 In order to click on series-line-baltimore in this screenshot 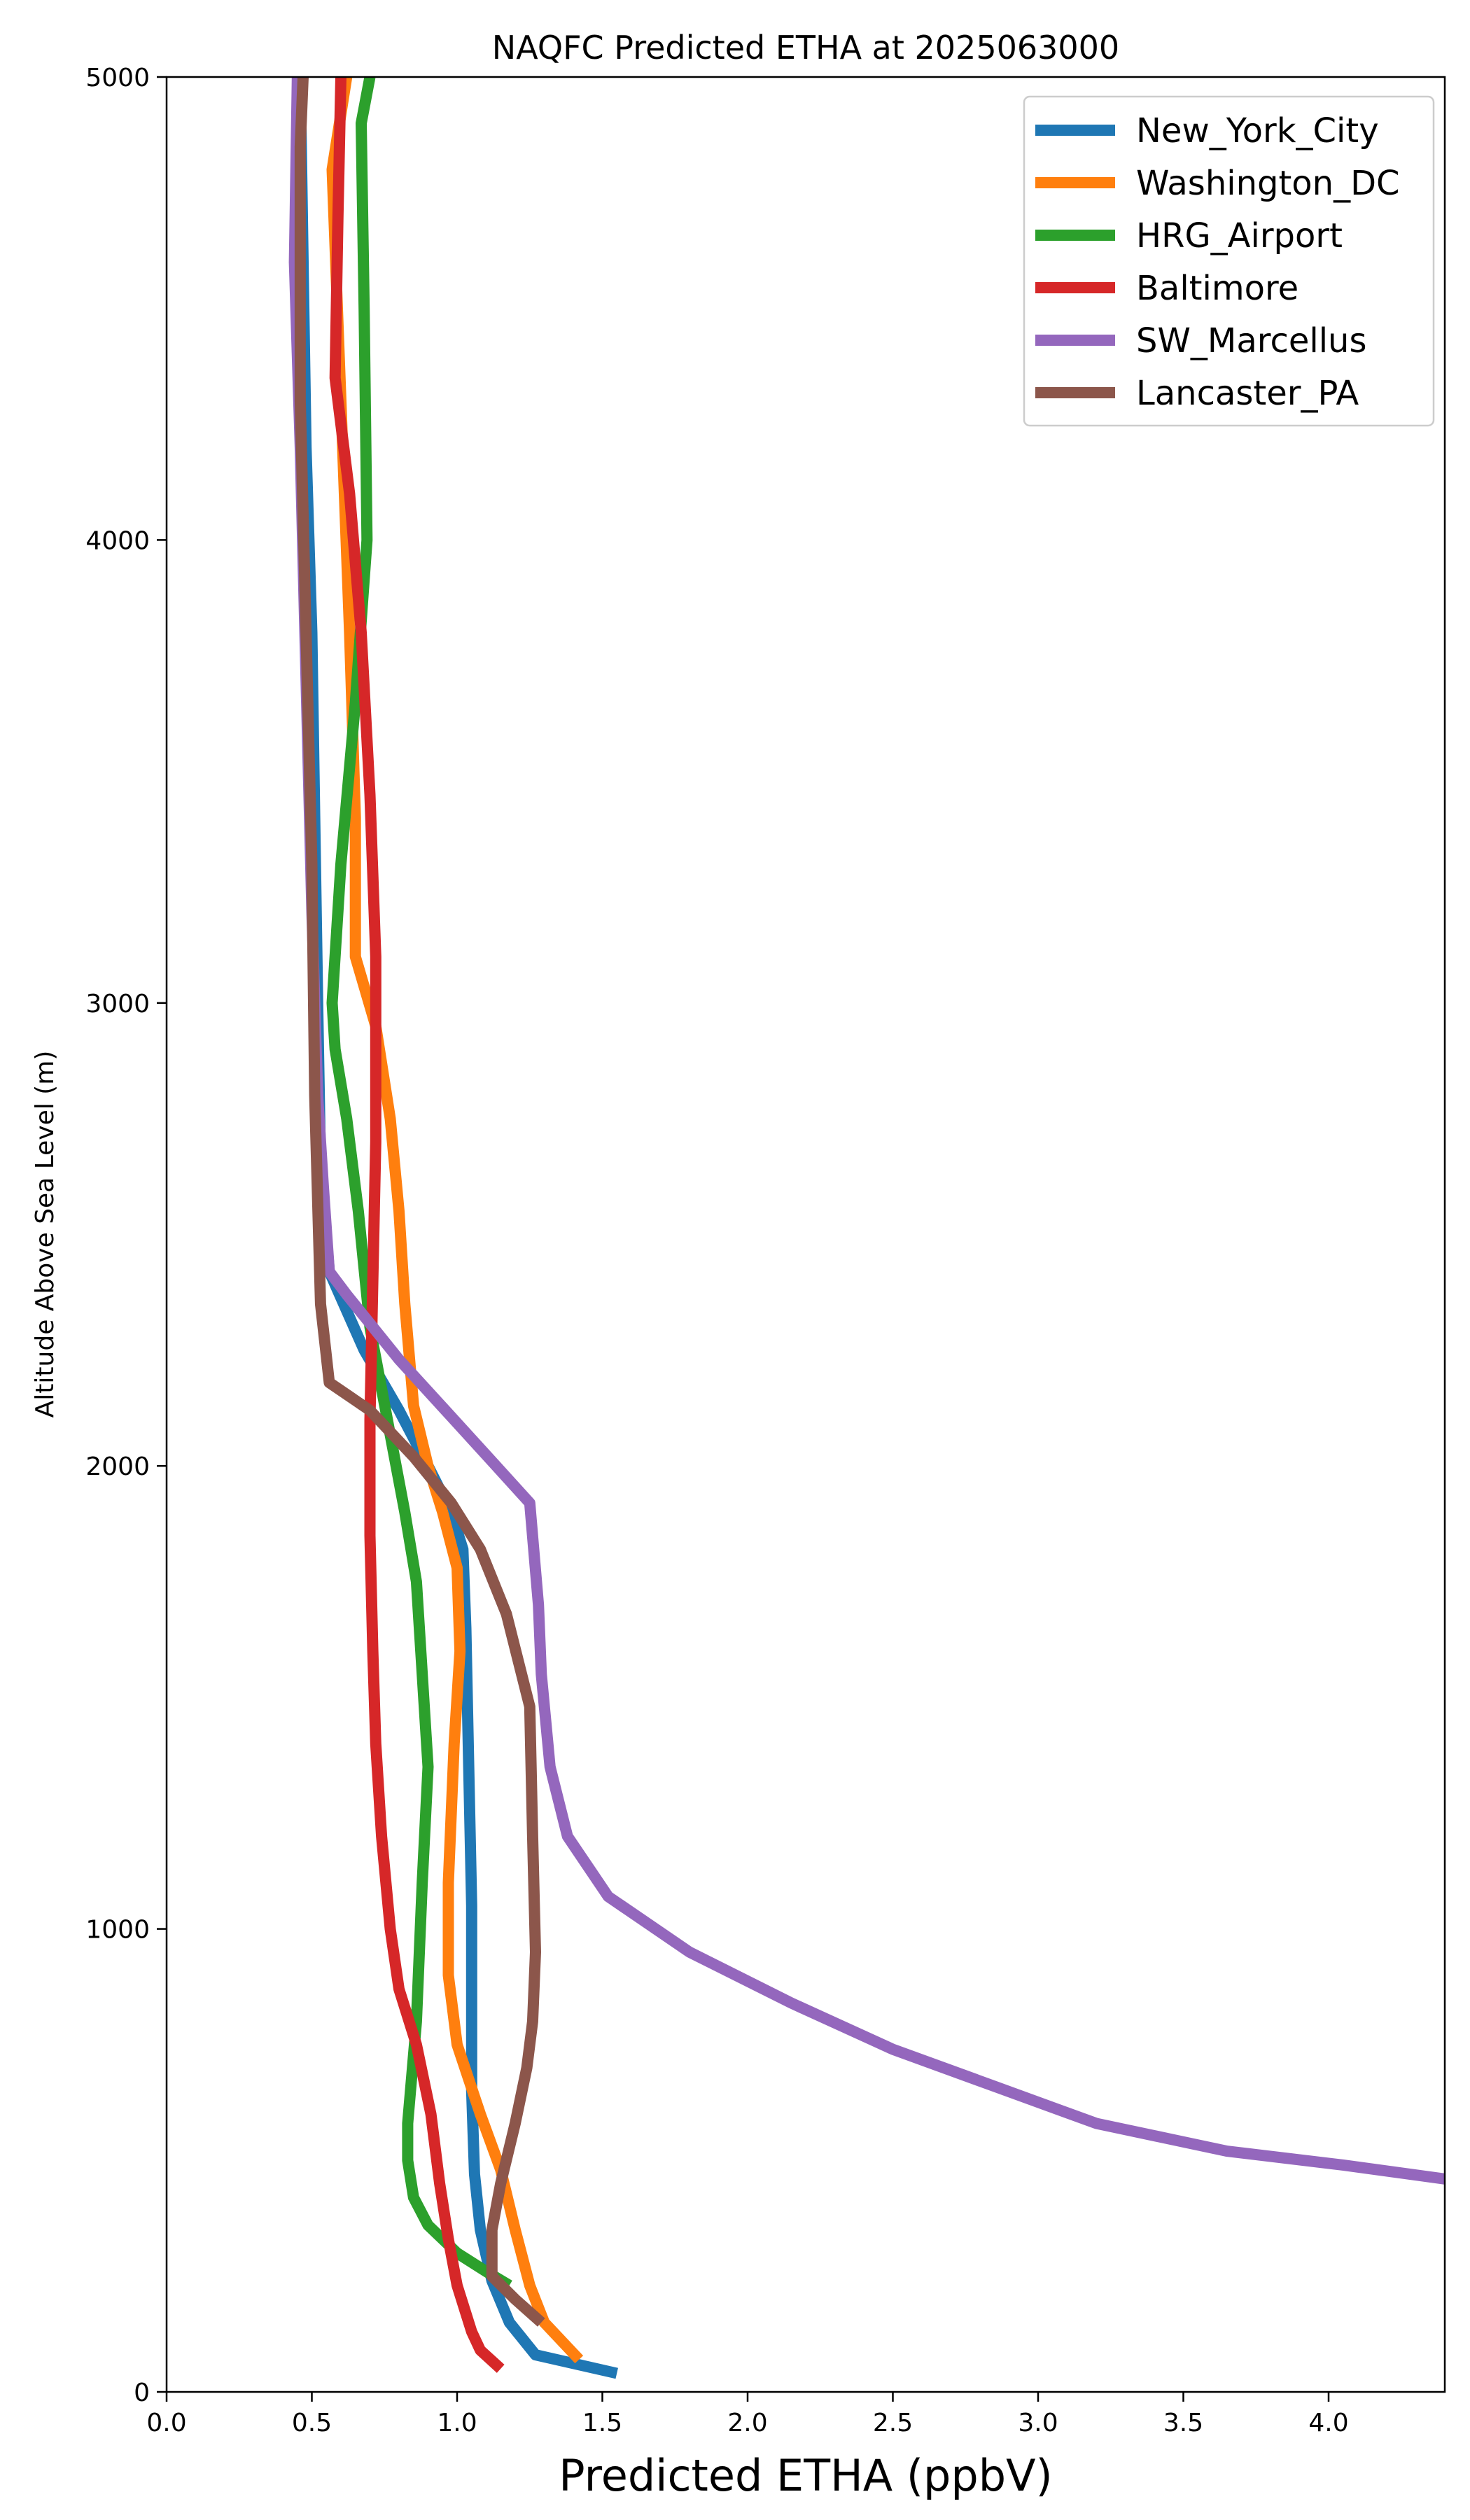, I will do `click(417, 1225)`.